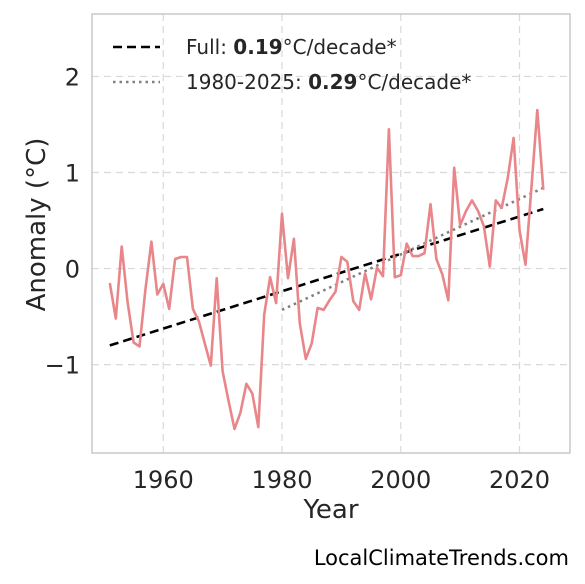 This screenshot has width=585, height=584. What do you see at coordinates (72, 270) in the screenshot?
I see `y-tick-label: 0` at bounding box center [72, 270].